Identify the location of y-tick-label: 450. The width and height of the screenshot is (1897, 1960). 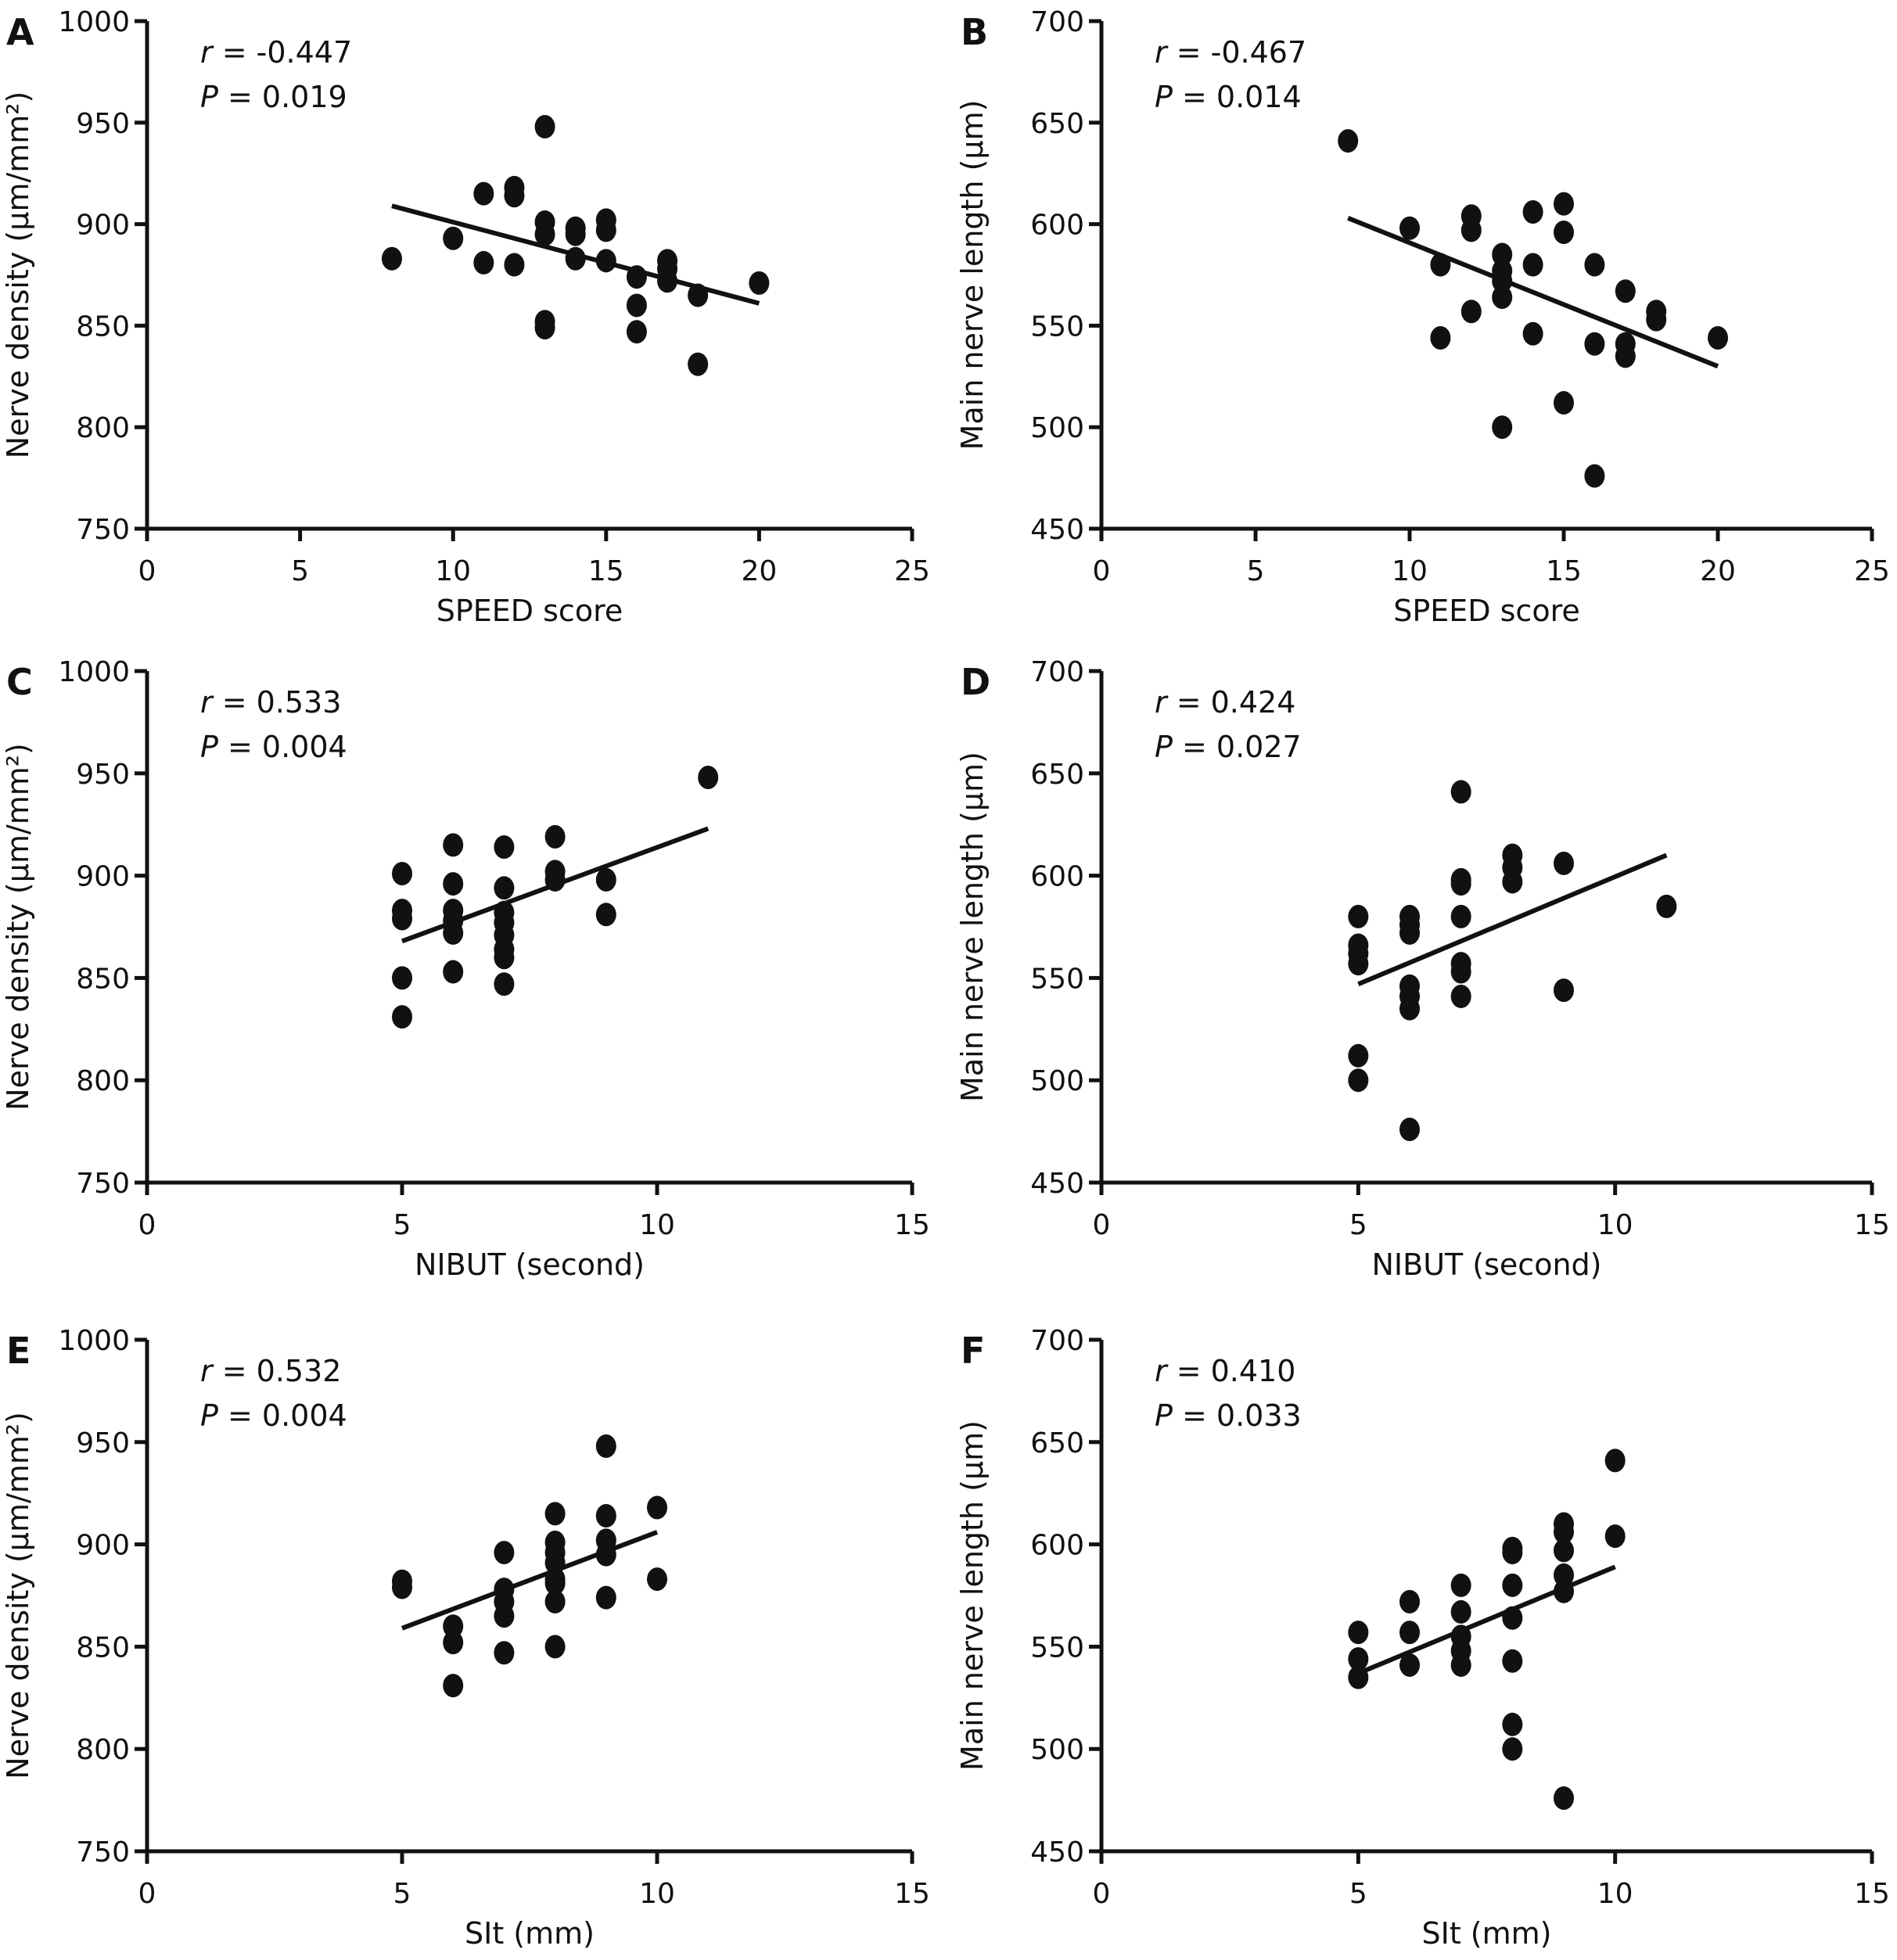
(1057, 530).